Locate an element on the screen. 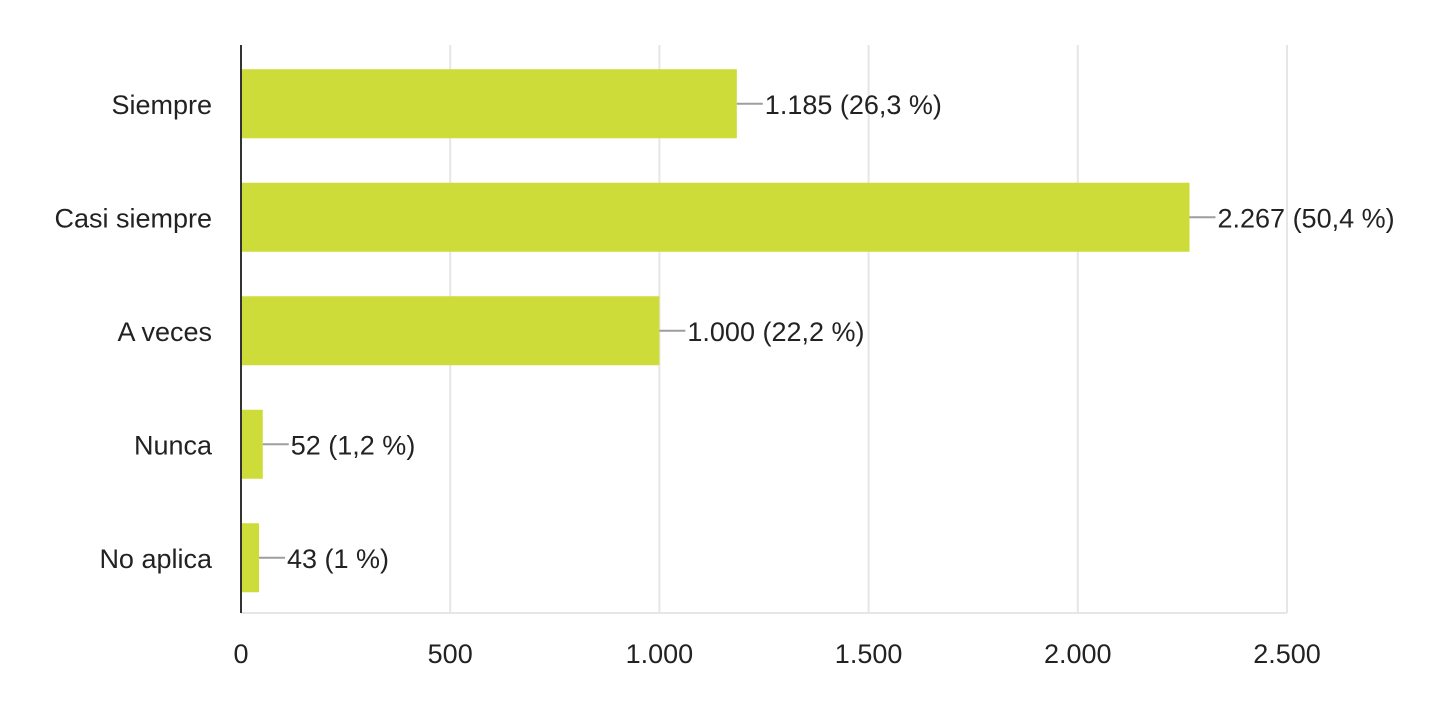 This screenshot has height=727, width=1447. x-tick-label: 1.500 is located at coordinates (869, 654).